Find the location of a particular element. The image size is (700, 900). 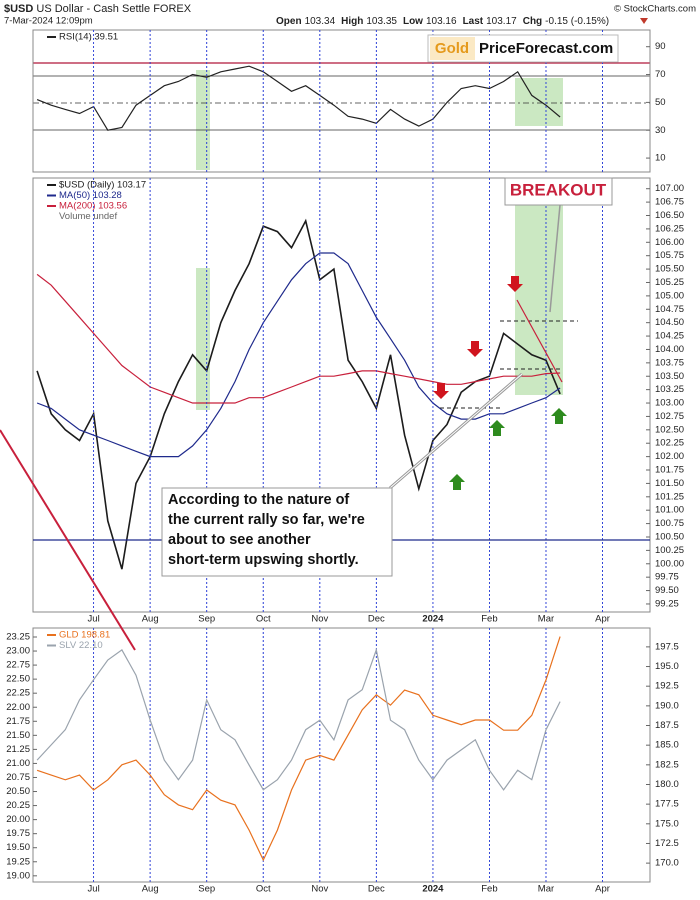

y-tick-label: 19.25 is located at coordinates (18, 861).